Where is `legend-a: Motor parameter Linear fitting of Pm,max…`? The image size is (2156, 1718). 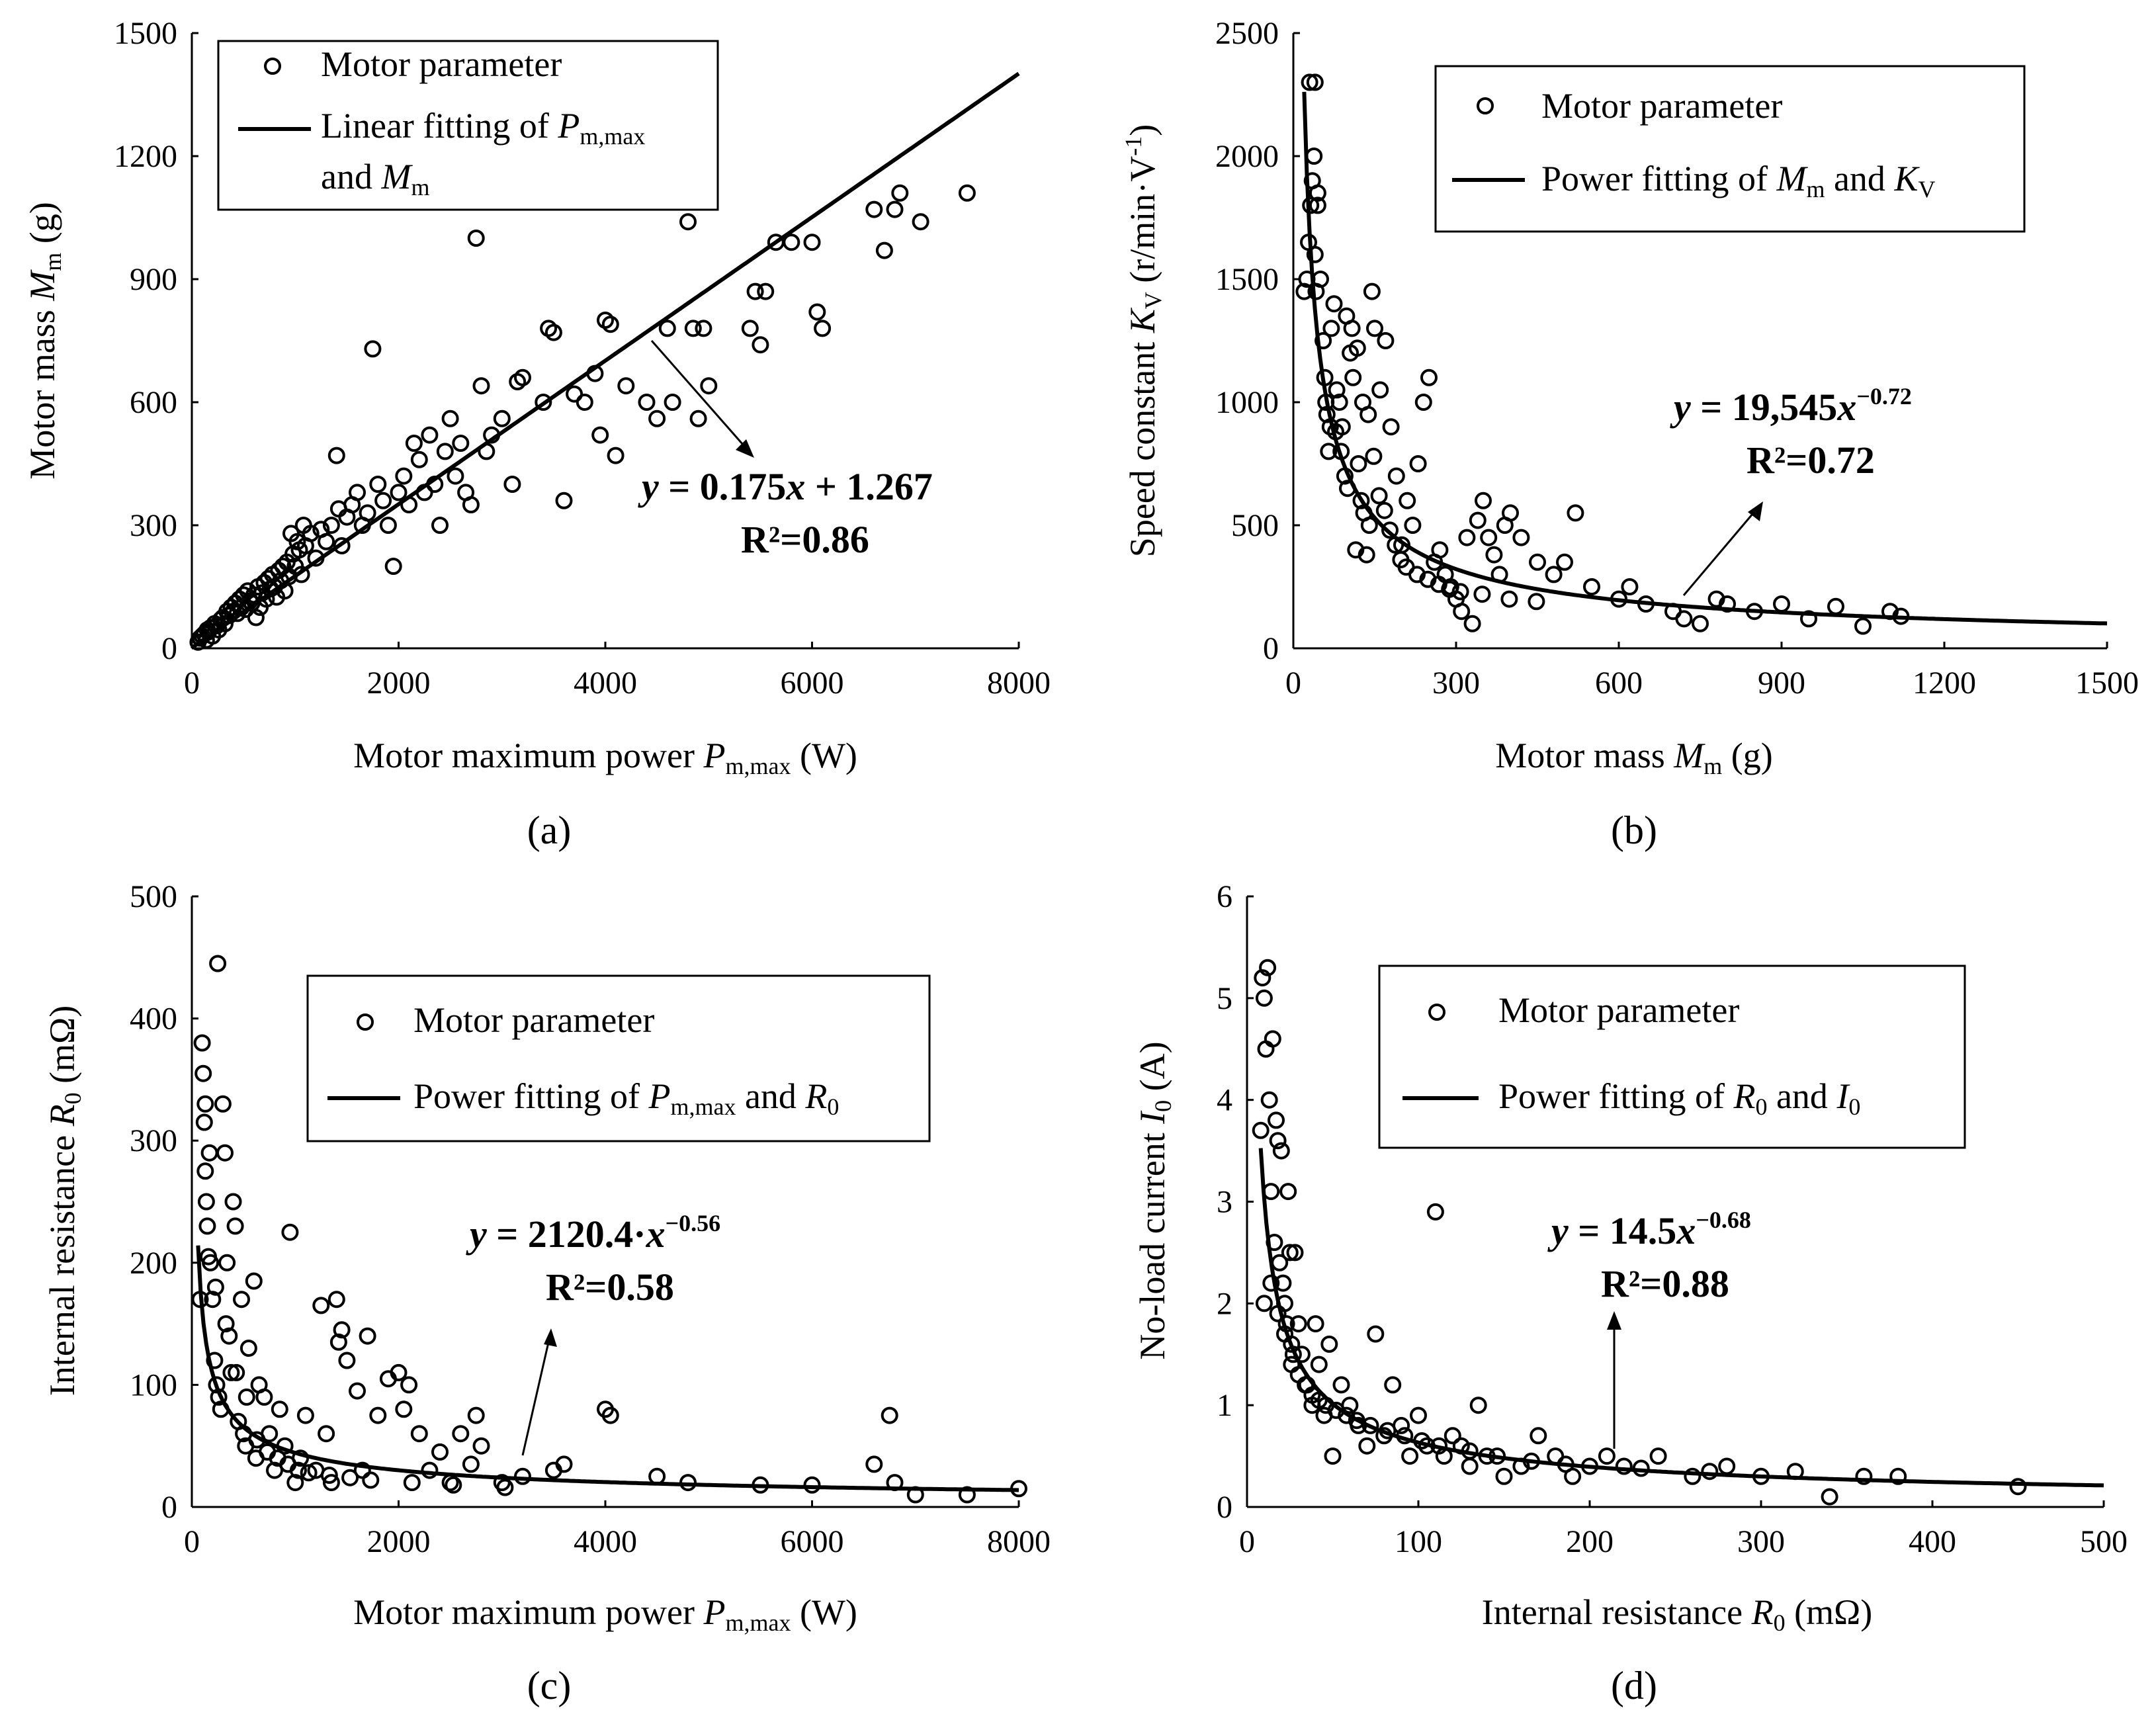
legend-a: Motor parameter Linear fitting of Pm,max… is located at coordinates (468, 125).